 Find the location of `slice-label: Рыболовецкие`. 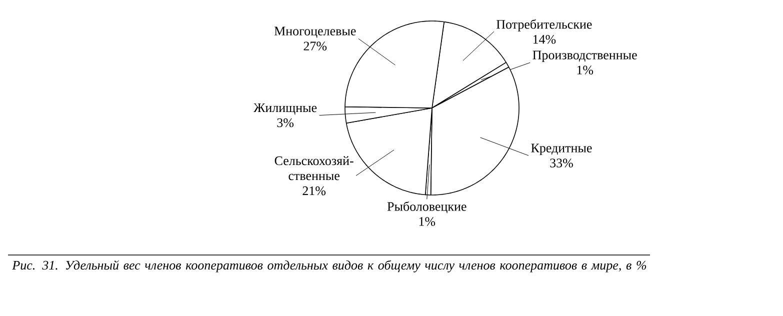

slice-label: Рыболовецкие is located at coordinates (426, 207).